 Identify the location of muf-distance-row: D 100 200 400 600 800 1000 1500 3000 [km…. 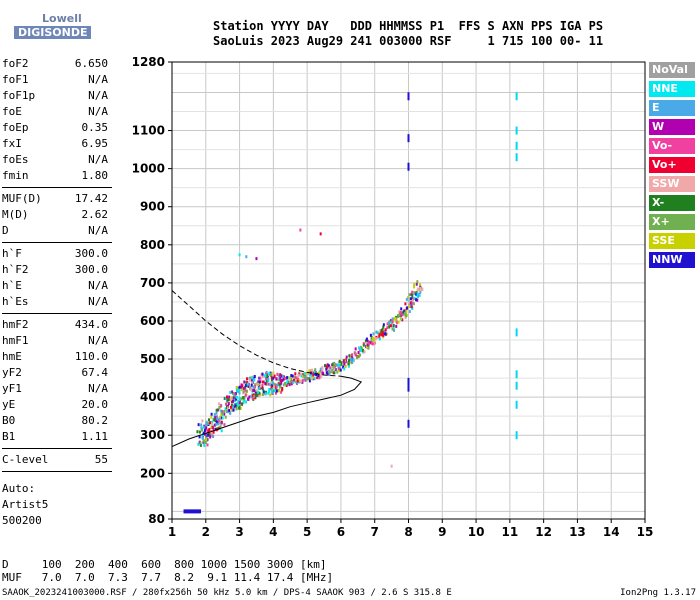
(164, 564).